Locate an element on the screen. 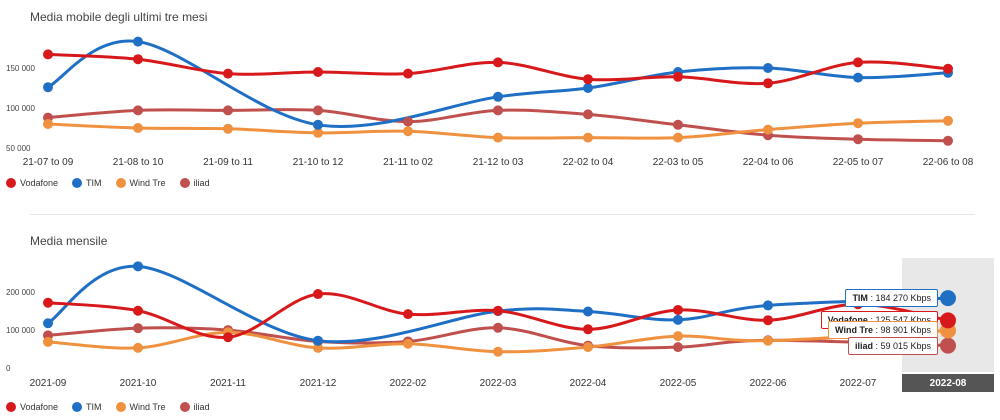 The height and width of the screenshot is (420, 1000). x-tick-label: 21-07 to 09 is located at coordinates (48, 162).